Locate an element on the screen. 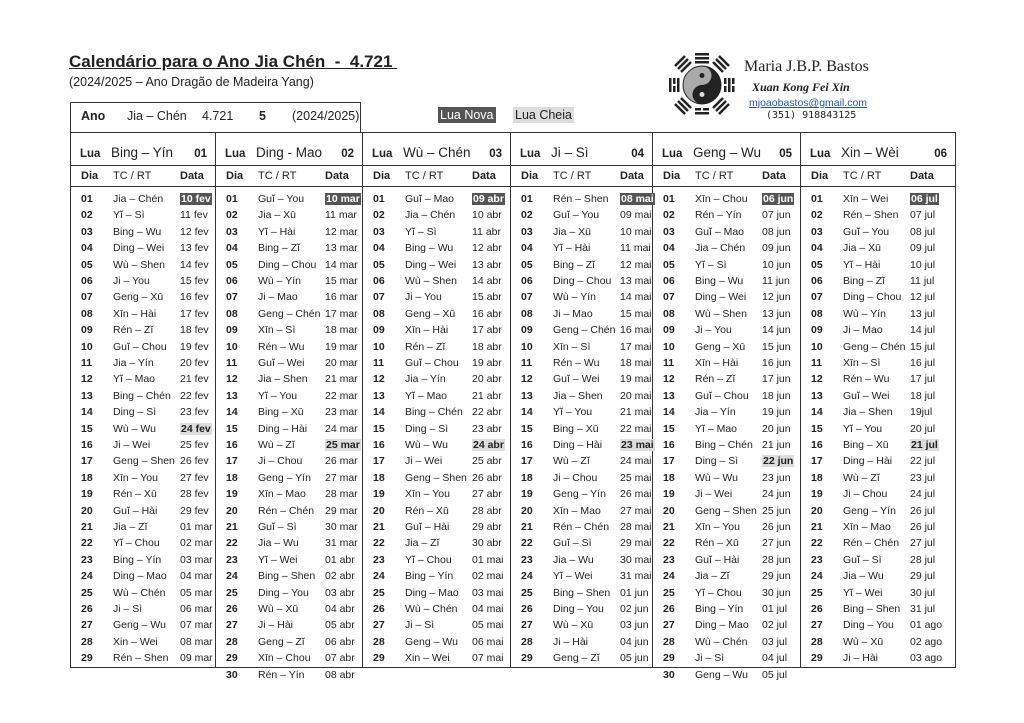  day-number: 26 is located at coordinates (232, 609).